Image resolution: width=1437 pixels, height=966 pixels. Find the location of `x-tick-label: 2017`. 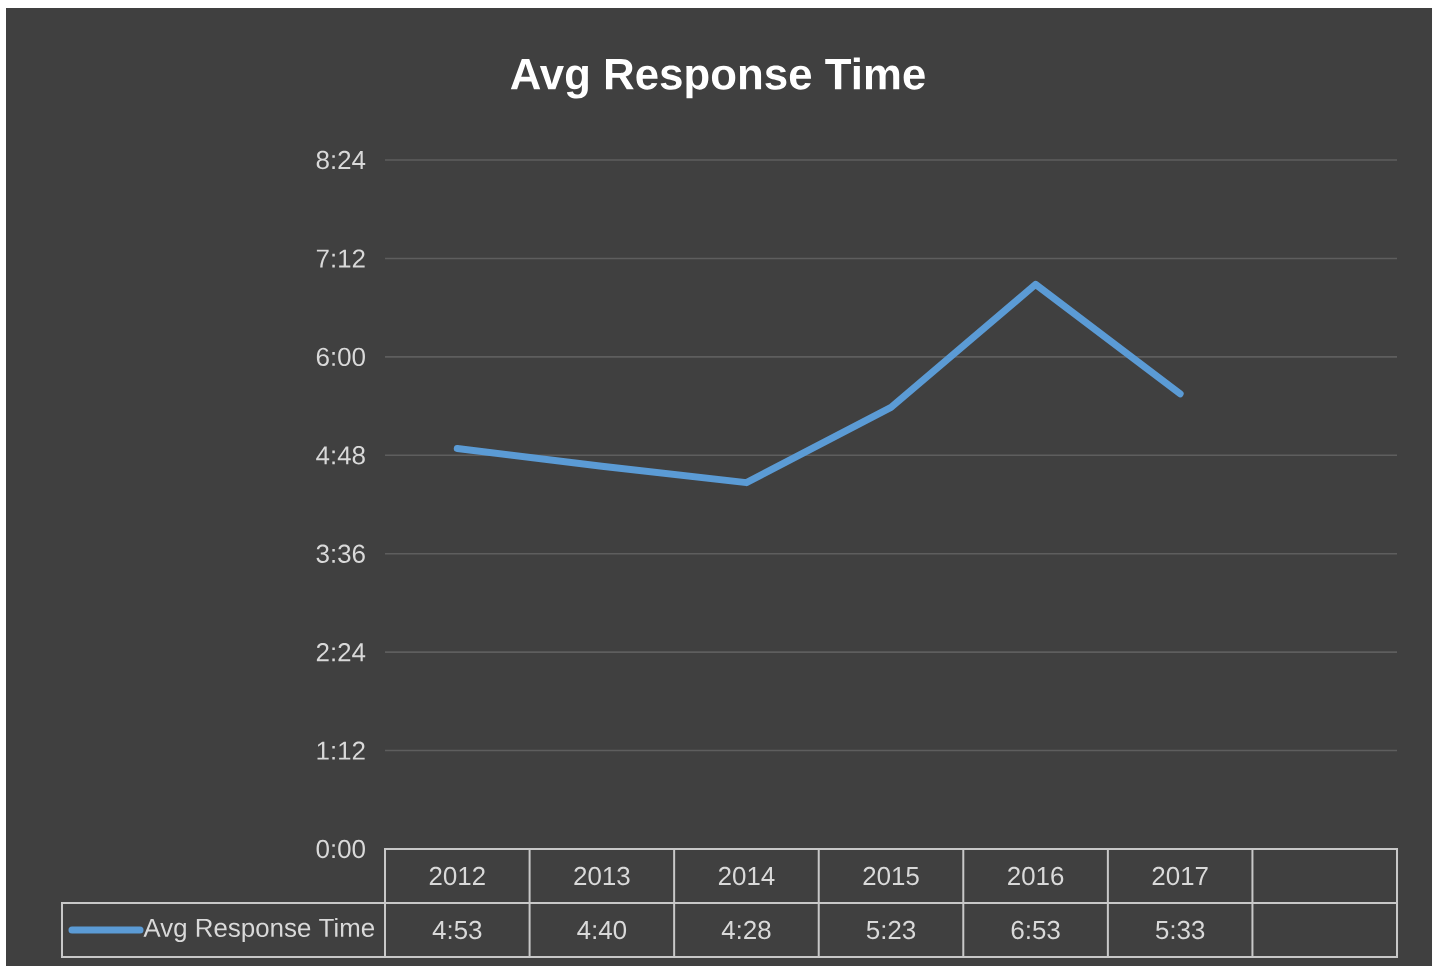

x-tick-label: 2017 is located at coordinates (1180, 876).